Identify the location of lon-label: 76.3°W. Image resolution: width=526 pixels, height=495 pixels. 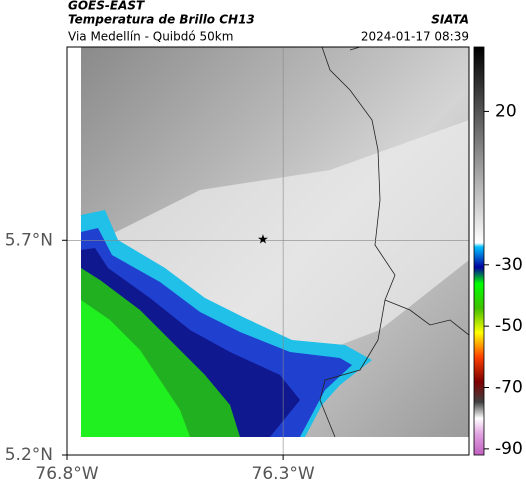
(283, 474).